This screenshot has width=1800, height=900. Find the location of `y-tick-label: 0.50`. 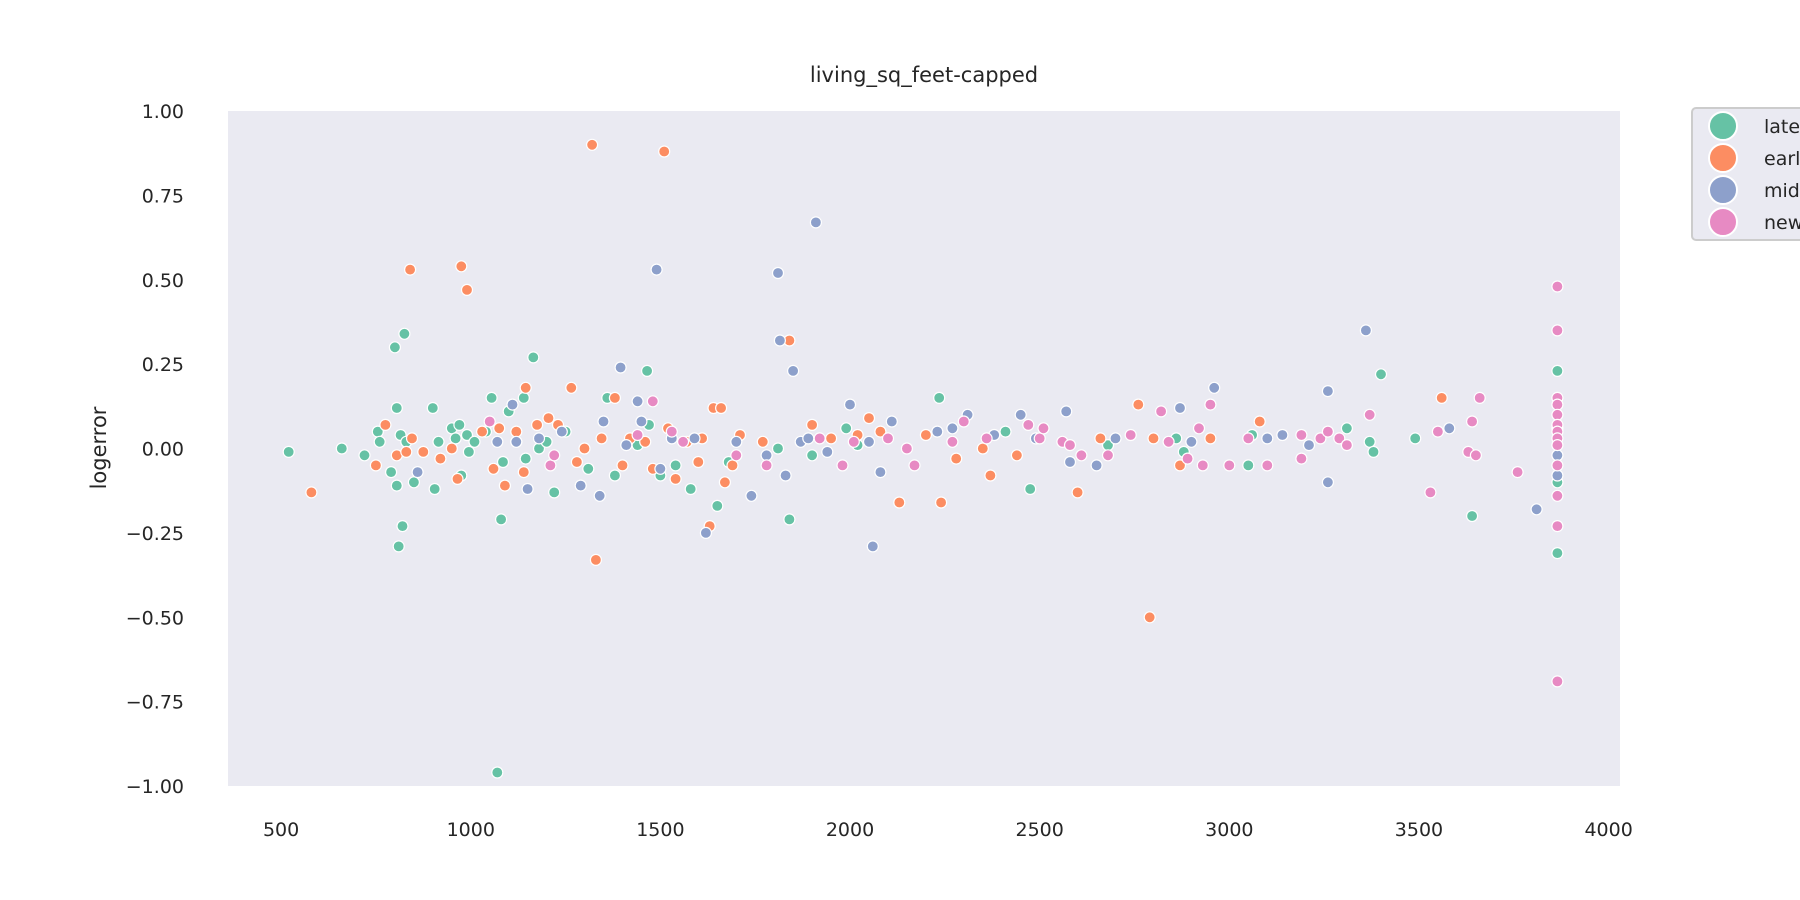

y-tick-label: 0.50 is located at coordinates (163, 281).